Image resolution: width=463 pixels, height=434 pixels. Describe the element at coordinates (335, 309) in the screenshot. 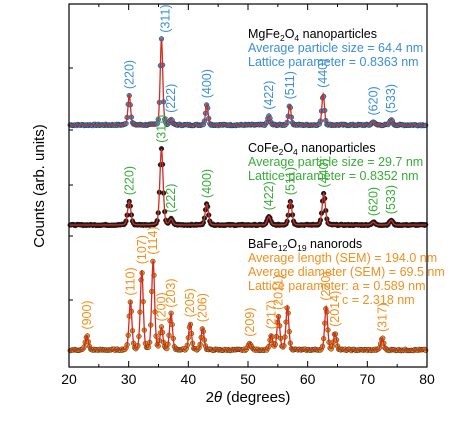

I see `peak-label-bafe: (2014)` at that location.